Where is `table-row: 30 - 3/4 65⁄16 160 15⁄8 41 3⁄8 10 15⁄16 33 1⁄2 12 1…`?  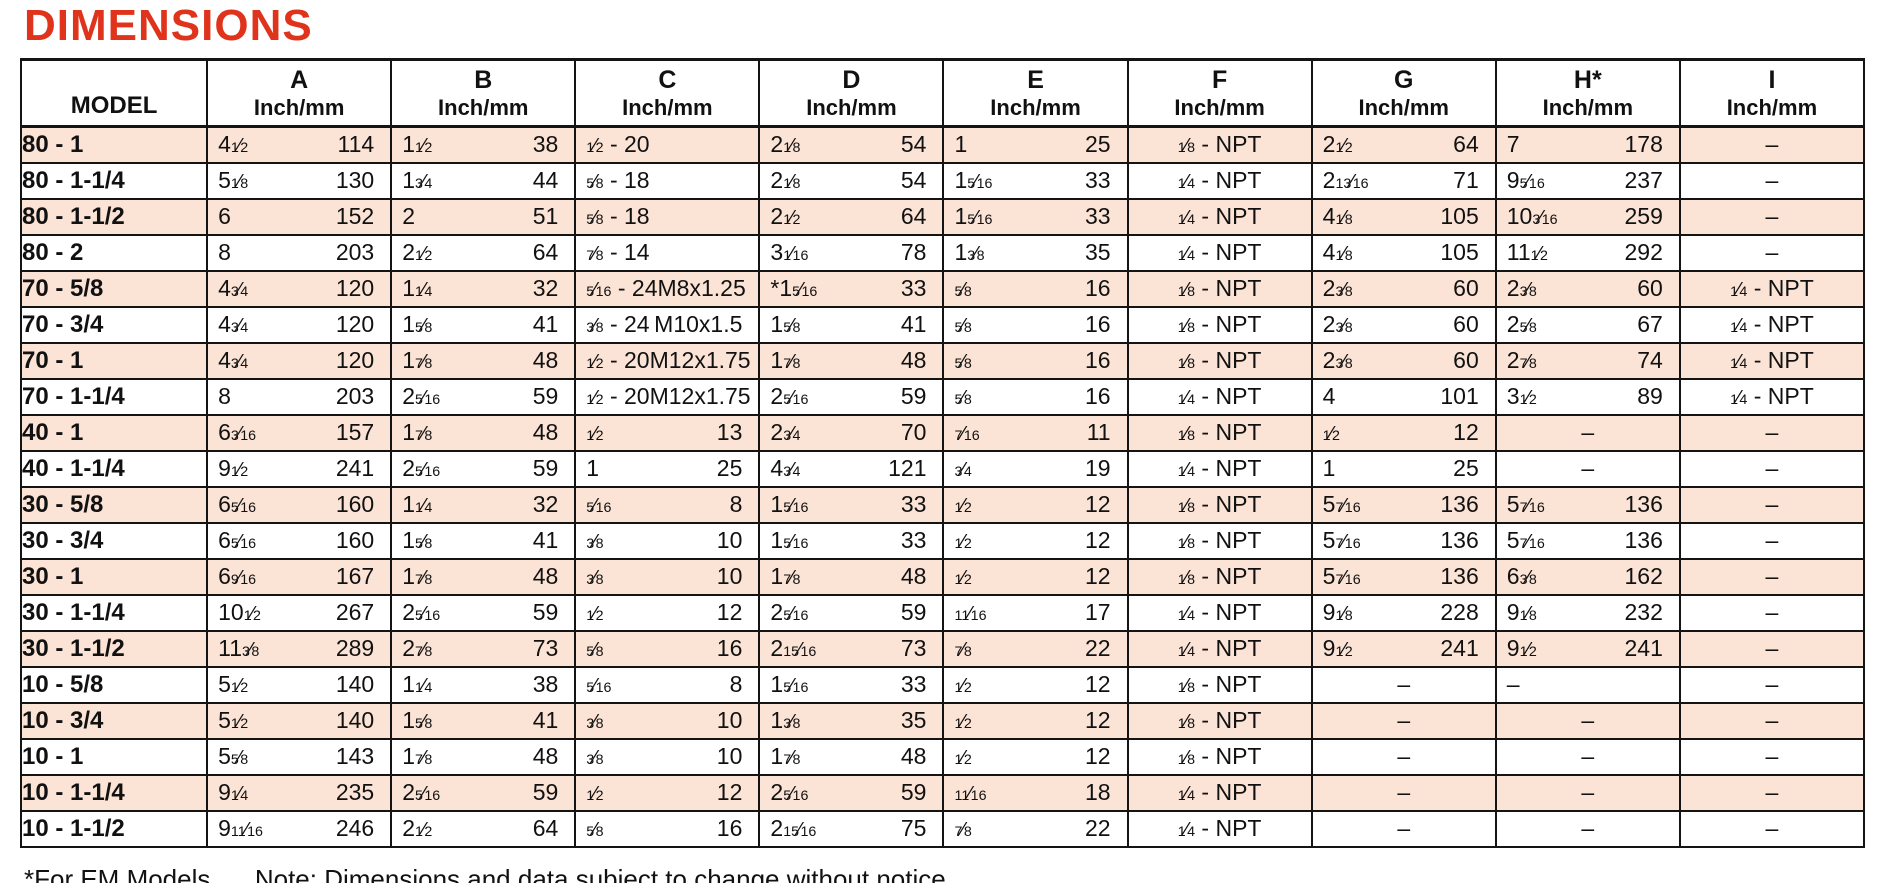
table-row: 30 - 3/4 65⁄16 160 15⁄8 41 3⁄8 10 15⁄16 33 1⁄2 12 1… is located at coordinates (942, 540).